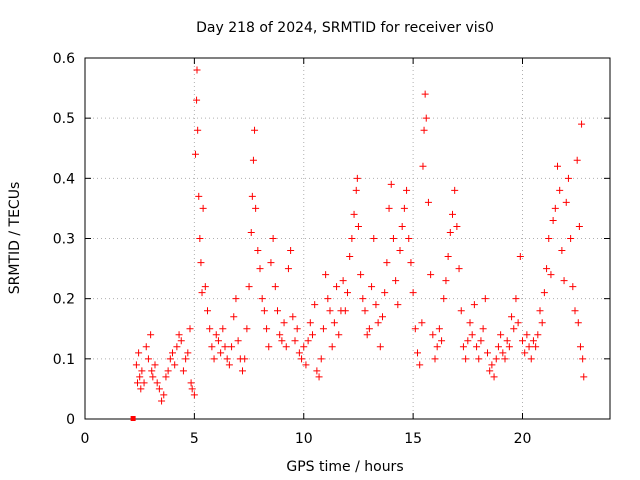 The image size is (640, 480). What do you see at coordinates (70, 420) in the screenshot?
I see `y-tick-label: 0` at bounding box center [70, 420].